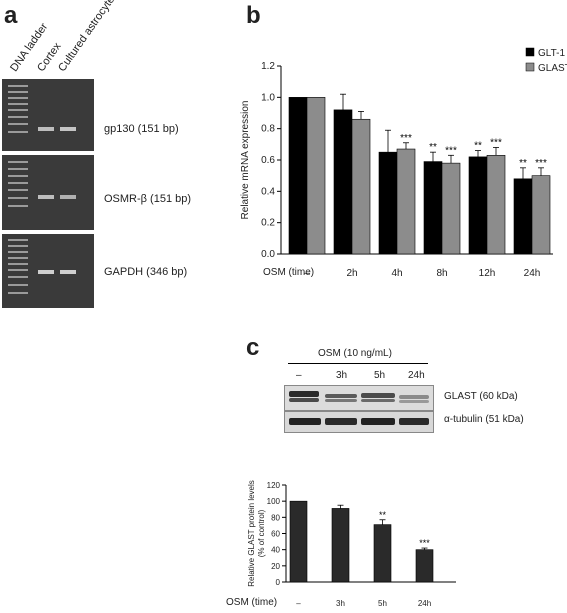  What do you see at coordinates (245, 160) in the screenshot?
I see `y-axis-label: Relative mRNA expression` at bounding box center [245, 160].